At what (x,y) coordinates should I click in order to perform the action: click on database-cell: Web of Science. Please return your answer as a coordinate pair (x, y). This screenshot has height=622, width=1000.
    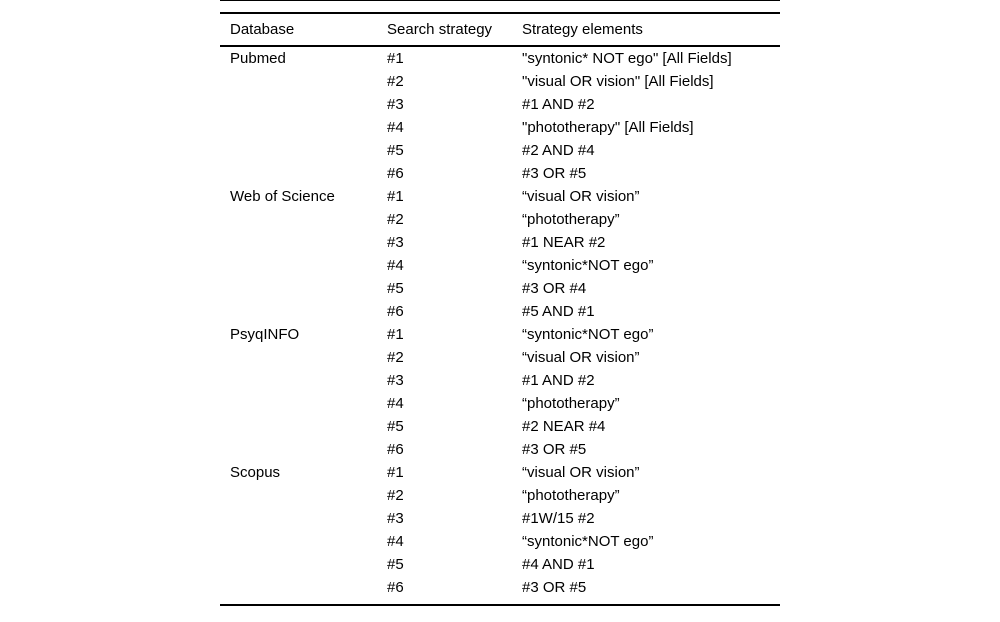
    Looking at the image, I should click on (282, 196).